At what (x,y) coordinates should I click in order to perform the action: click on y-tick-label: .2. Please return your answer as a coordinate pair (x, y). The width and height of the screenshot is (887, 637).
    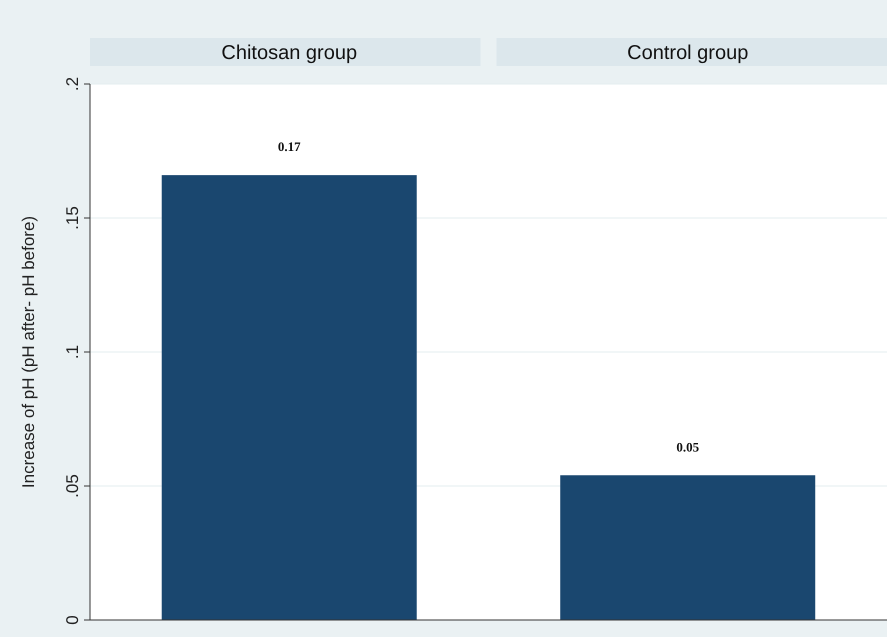
    Looking at the image, I should click on (72, 84).